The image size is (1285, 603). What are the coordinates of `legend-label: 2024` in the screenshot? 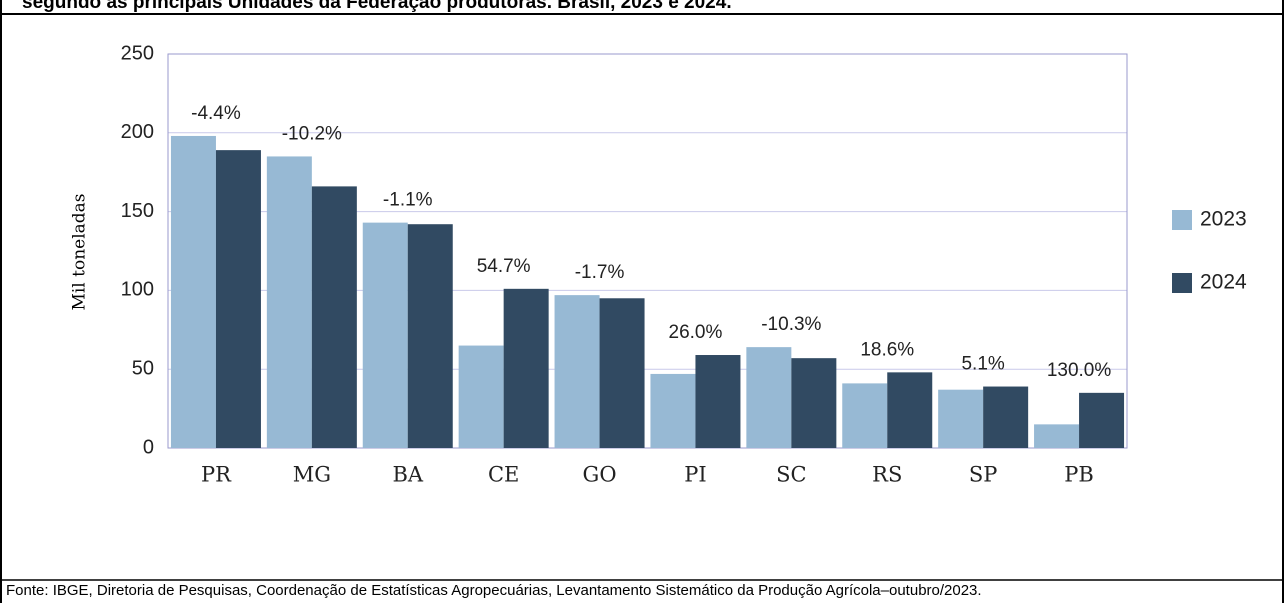 It's located at (1223, 282).